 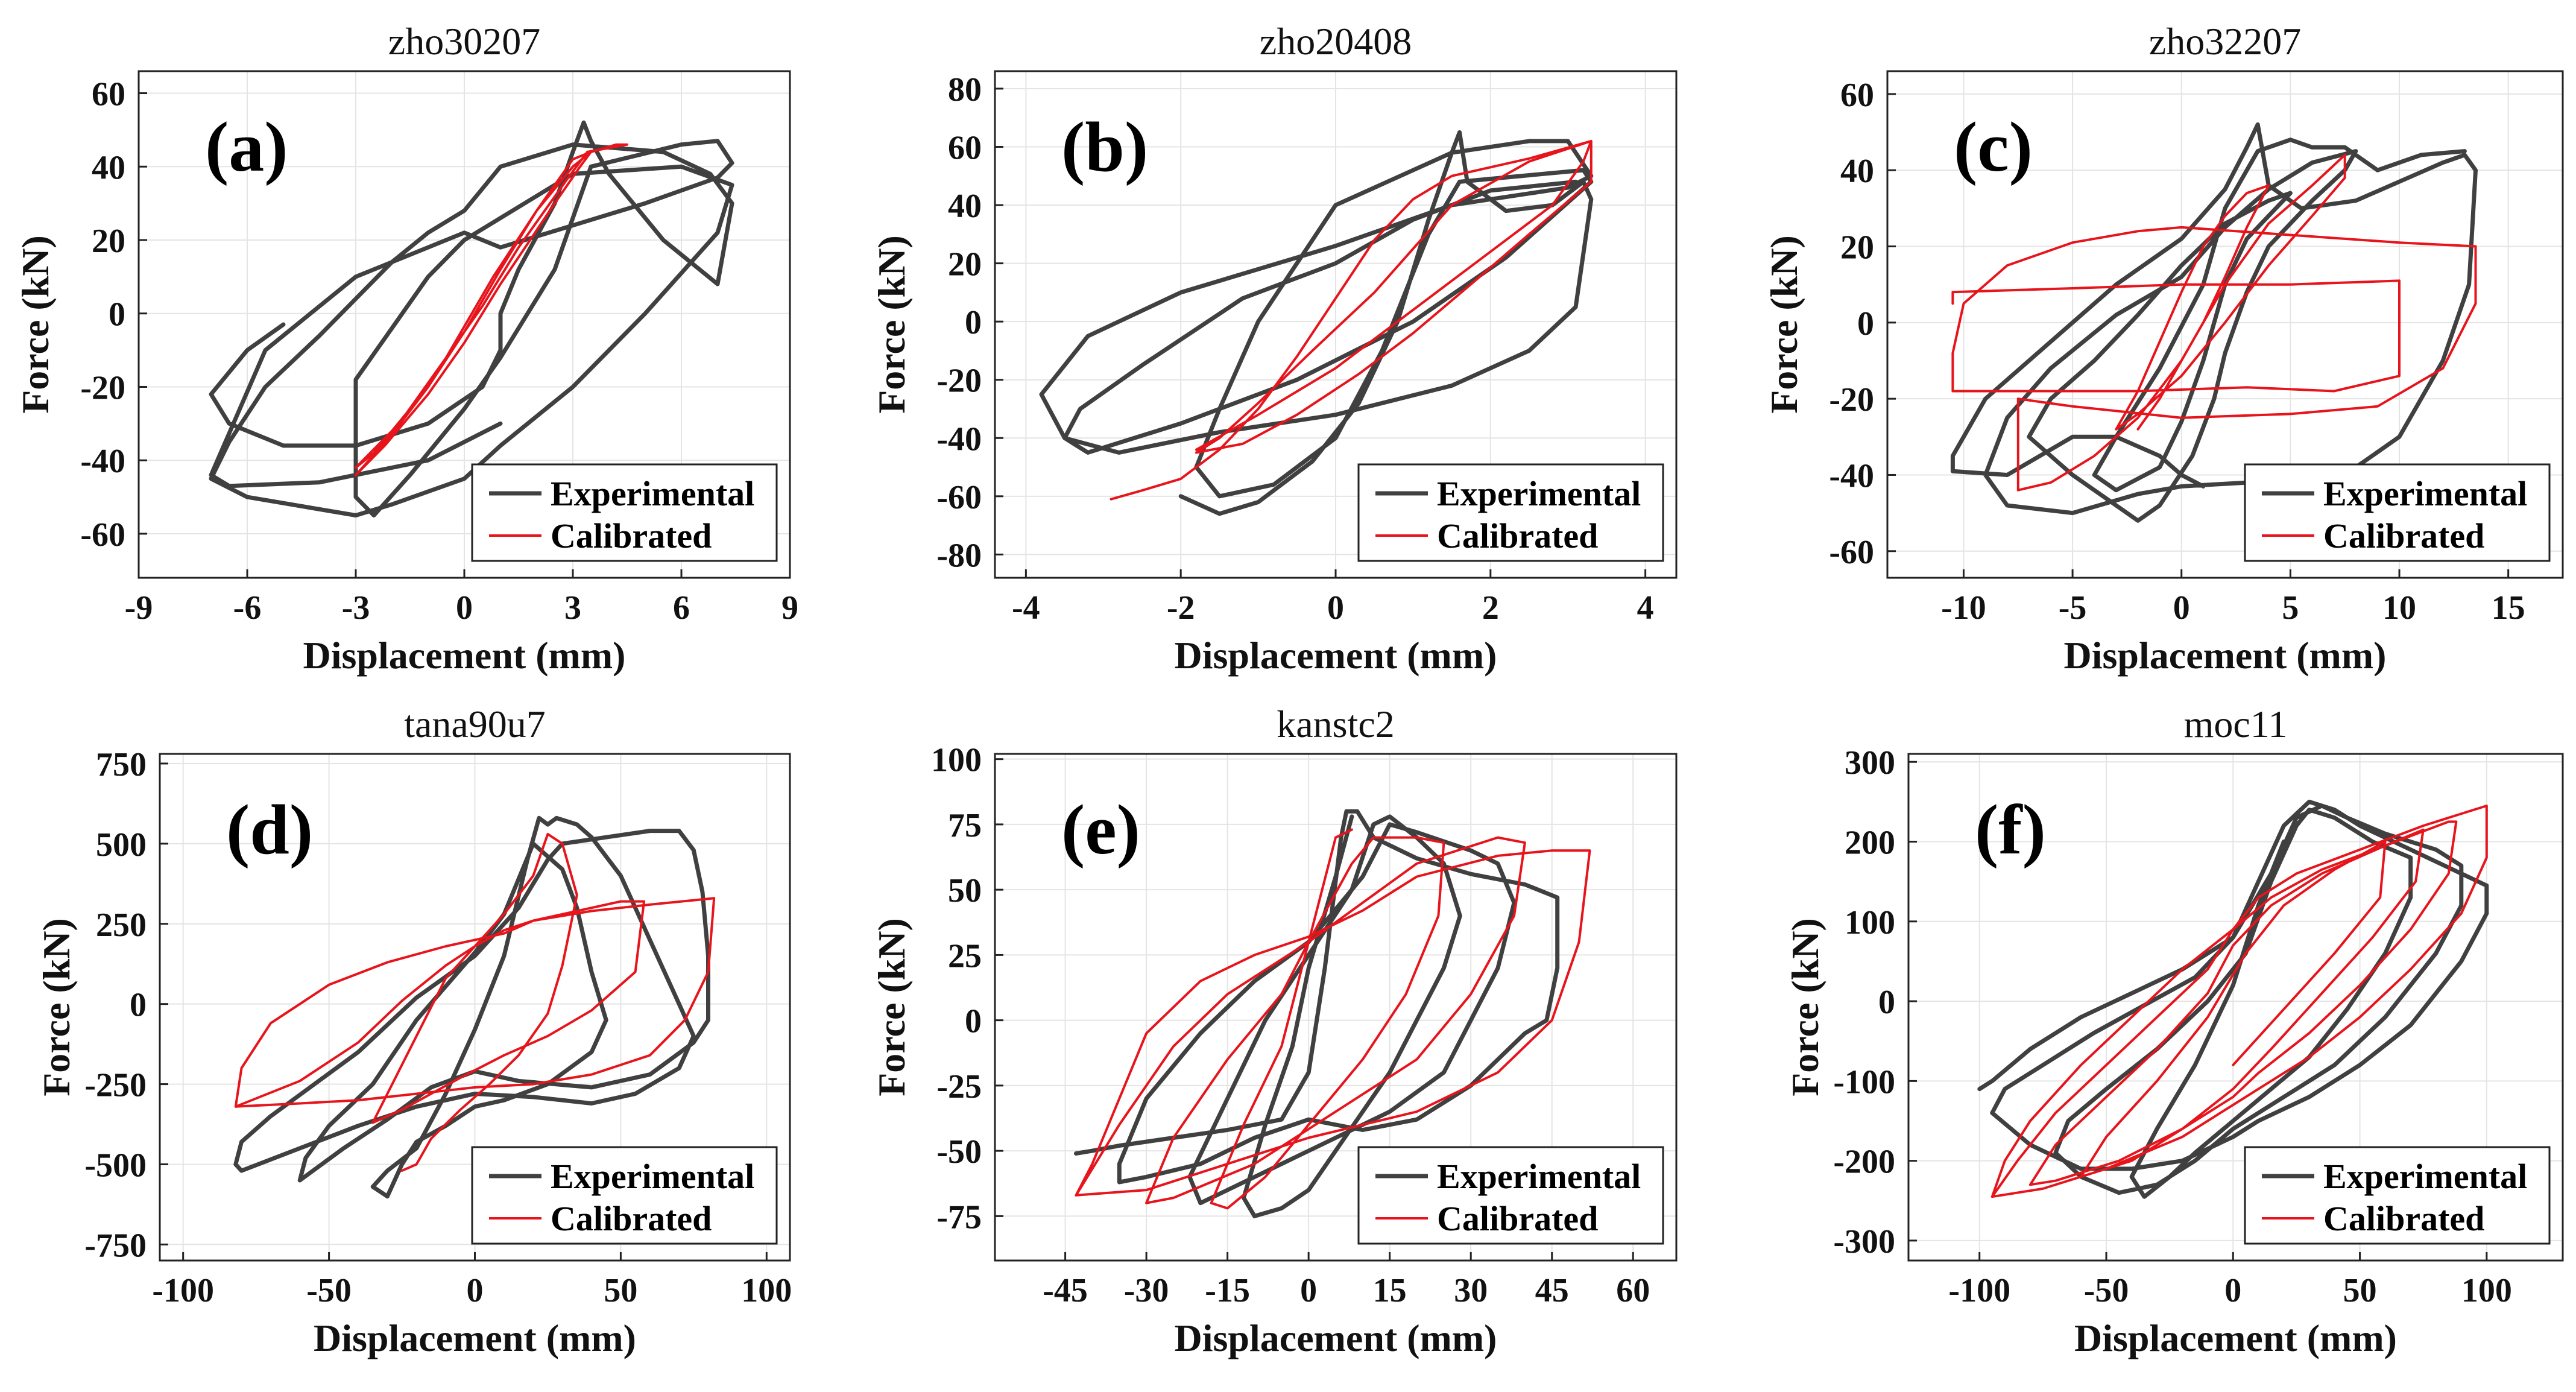 I want to click on panel-title: zho20408, so click(x=1336, y=41).